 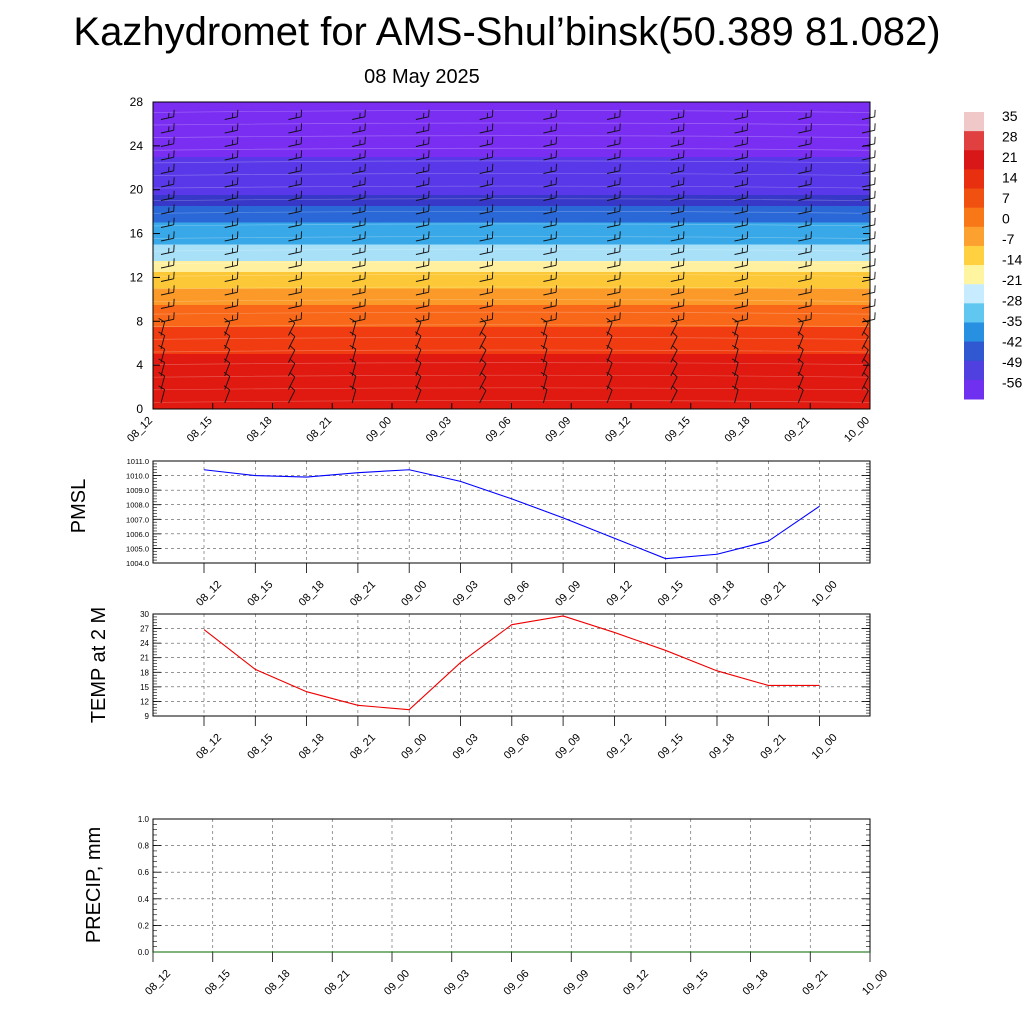 I want to click on colorbar-label: 0, so click(x=1006, y=219).